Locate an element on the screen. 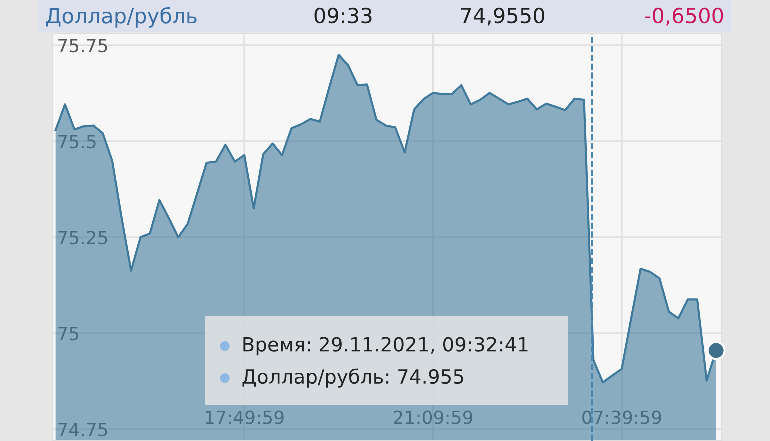 This screenshot has height=441, width=770. text: 74,9550 is located at coordinates (502, 17).